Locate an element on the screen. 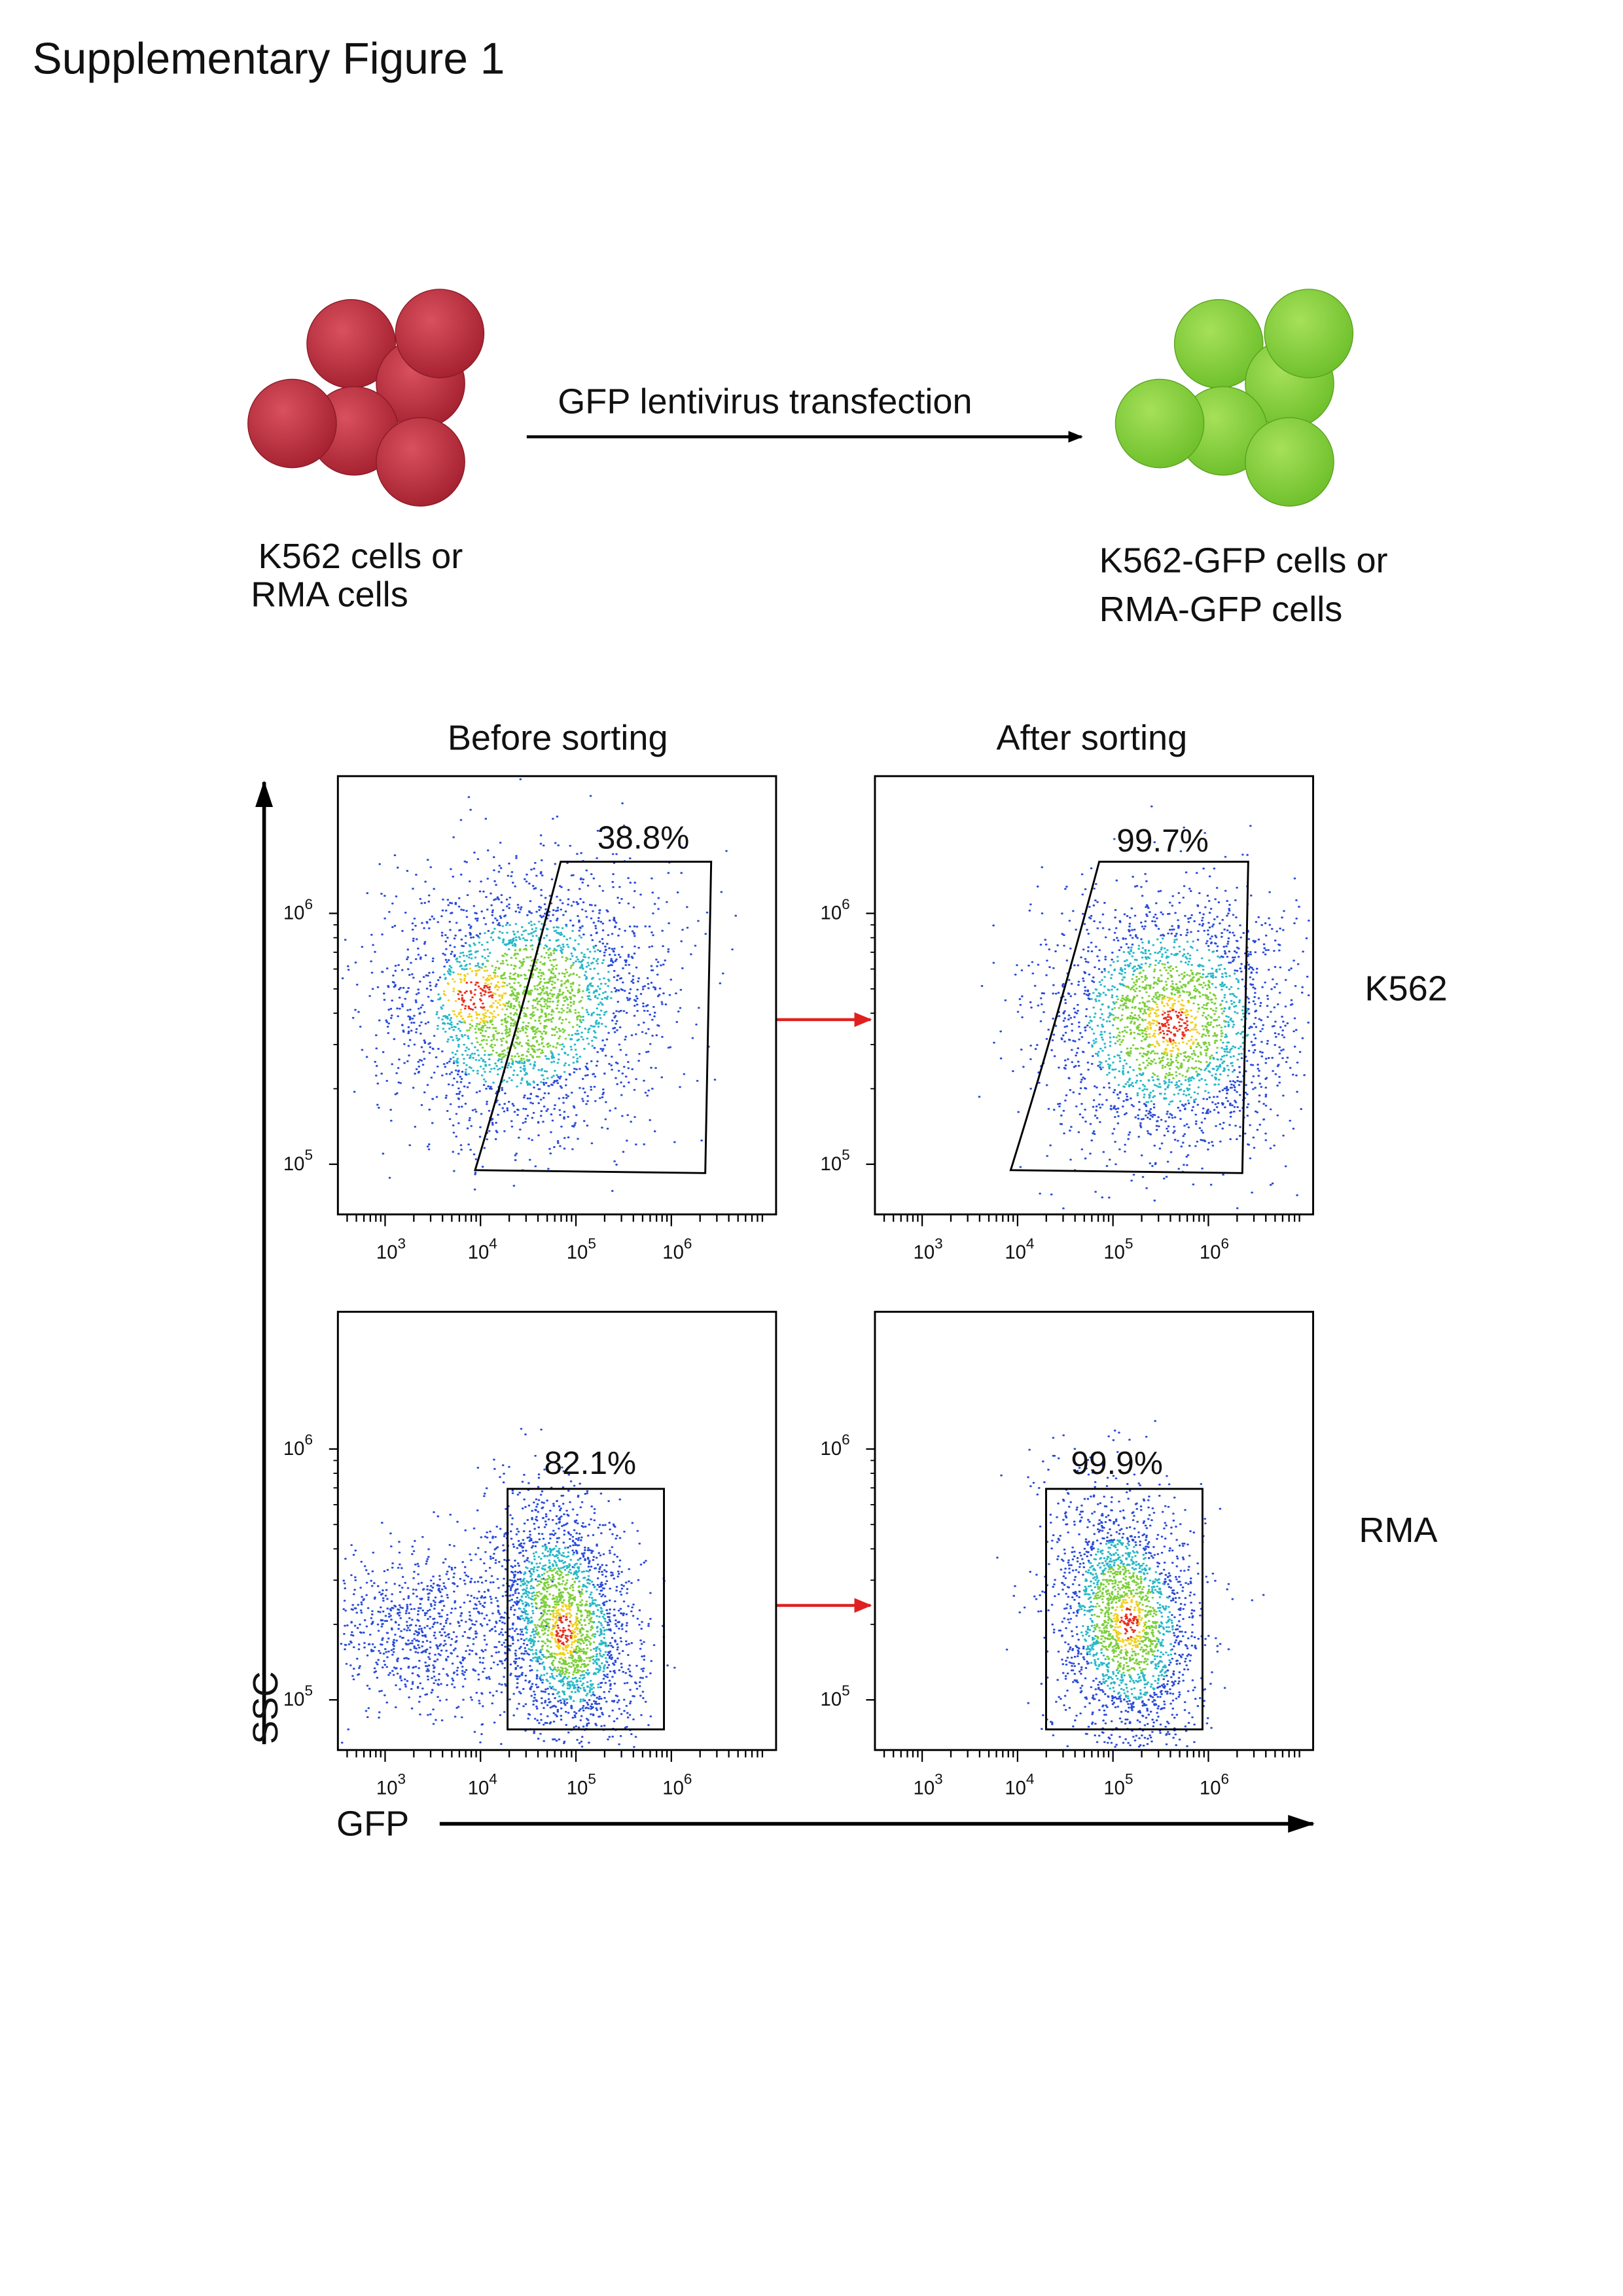 The width and height of the screenshot is (1623, 2296). row-label: RMA is located at coordinates (1398, 1530).